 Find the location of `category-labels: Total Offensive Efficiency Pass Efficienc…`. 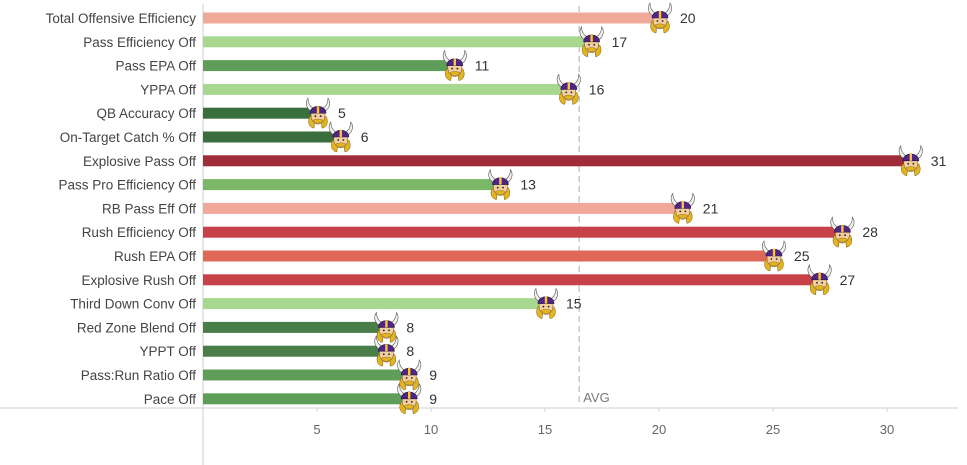

category-labels: Total Offensive Efficiency Pass Efficienc… is located at coordinates (121, 209).